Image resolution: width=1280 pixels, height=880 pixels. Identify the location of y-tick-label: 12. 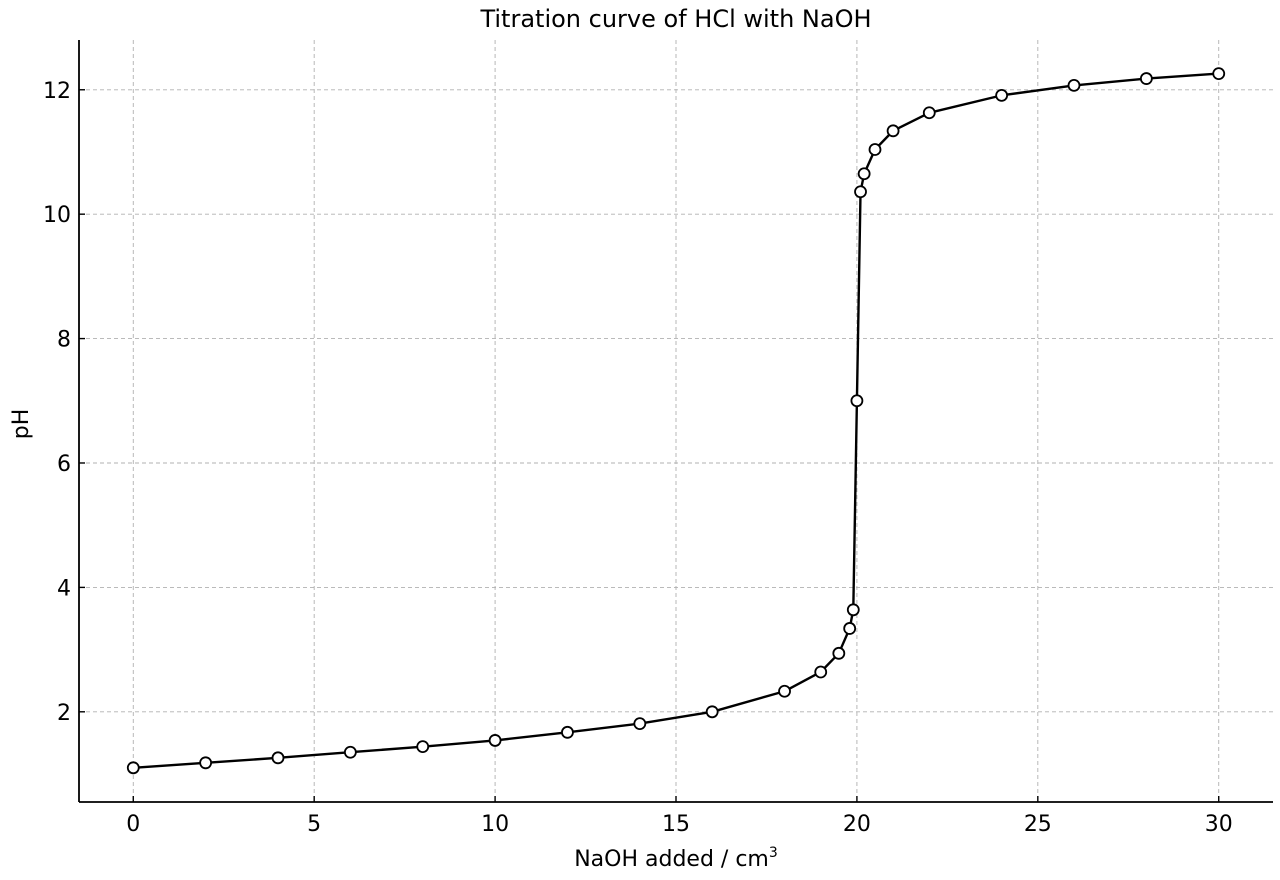
(57, 91).